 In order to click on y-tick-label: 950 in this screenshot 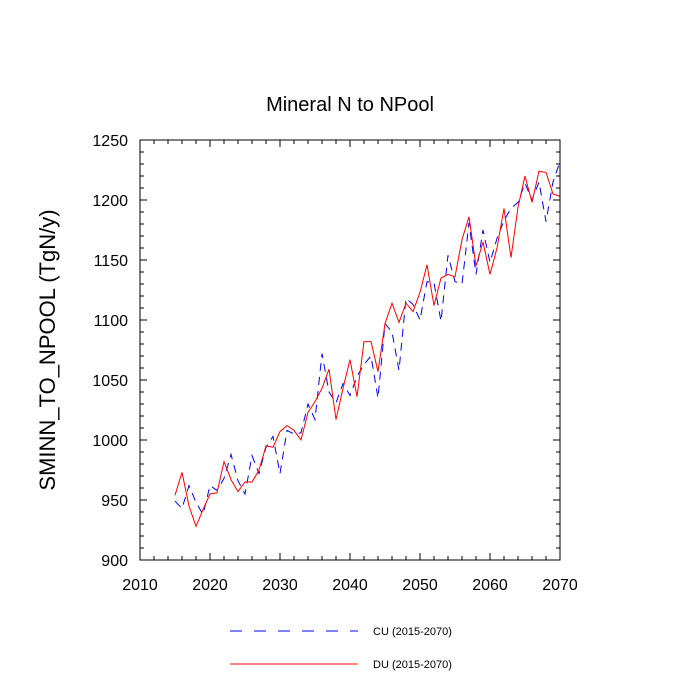, I will do `click(114, 501)`.